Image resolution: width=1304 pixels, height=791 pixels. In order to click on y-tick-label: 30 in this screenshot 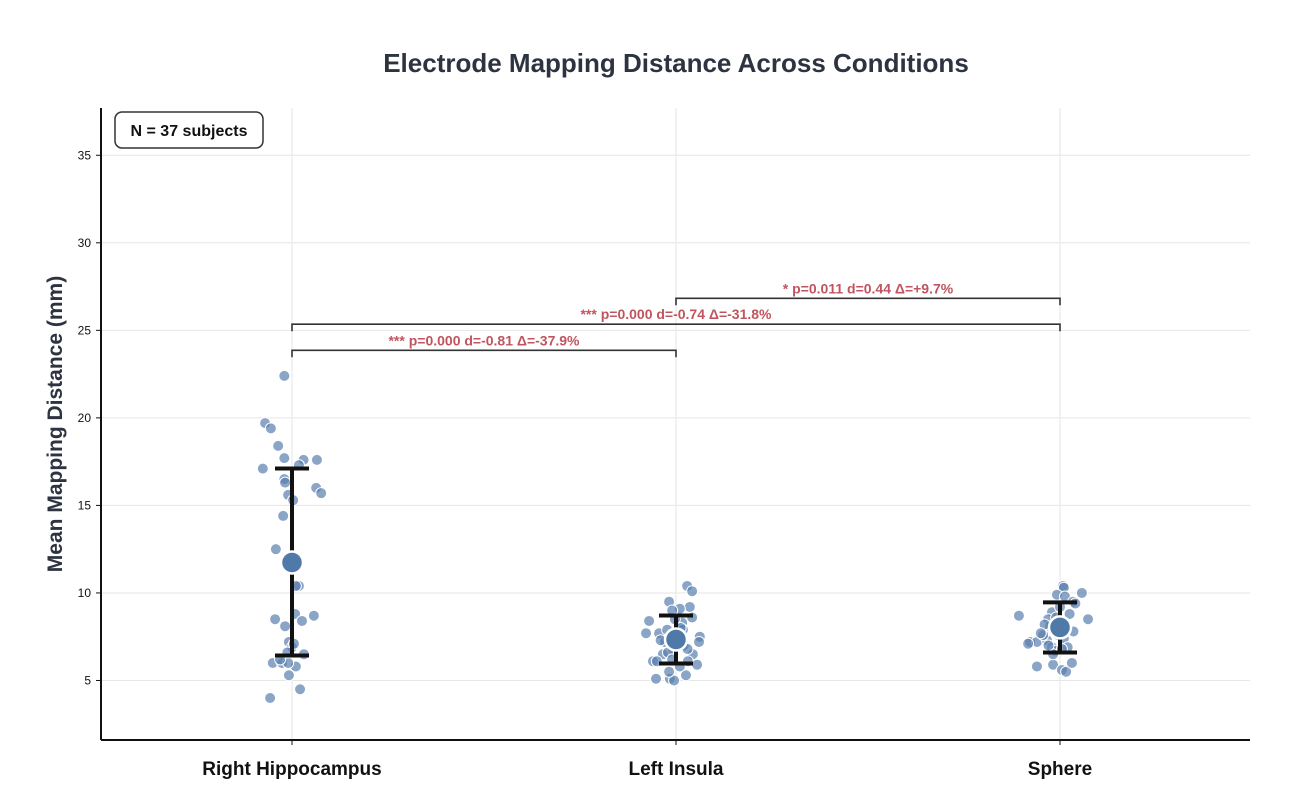, I will do `click(85, 243)`.